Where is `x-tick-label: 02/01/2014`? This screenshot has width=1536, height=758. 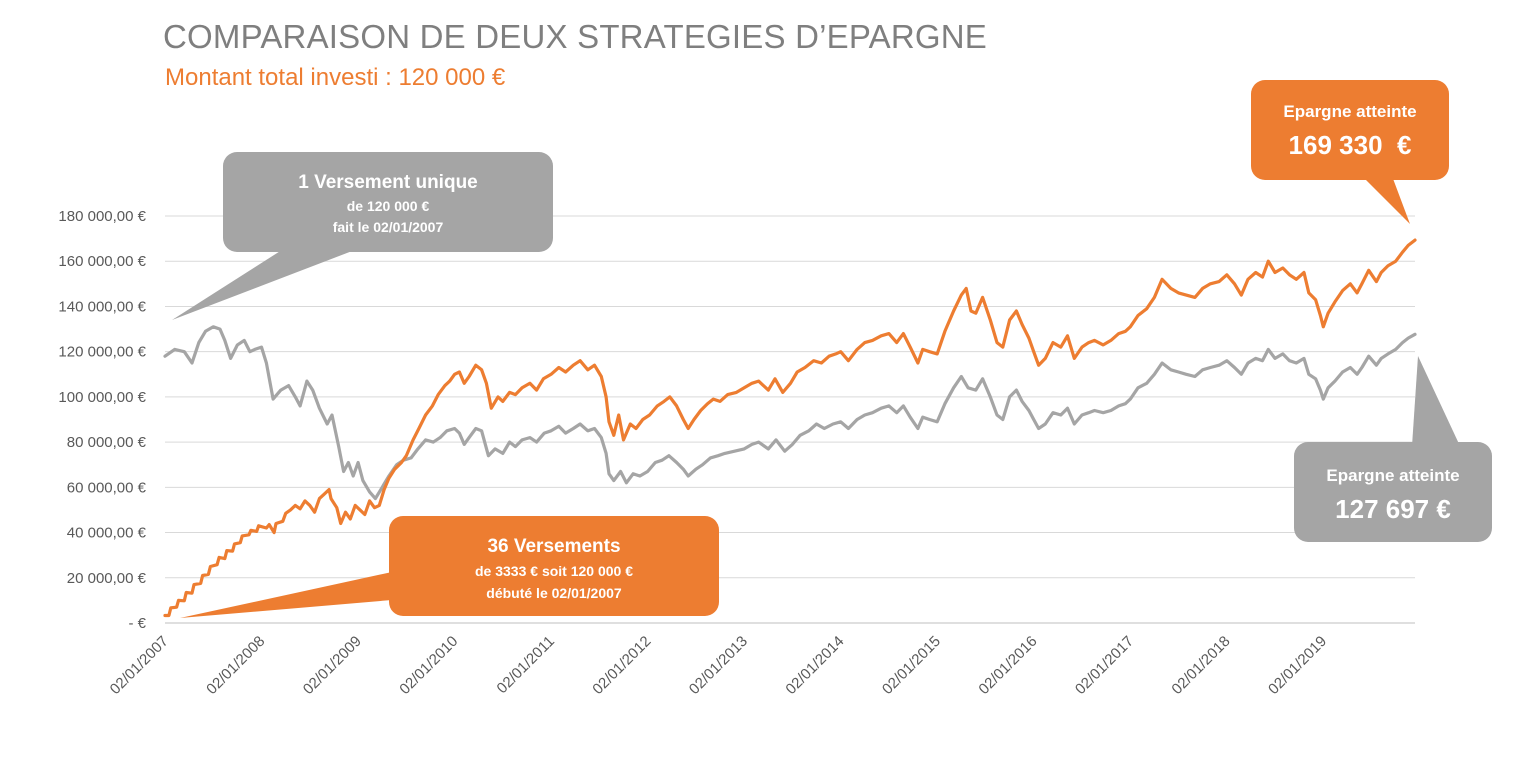 x-tick-label: 02/01/2014 is located at coordinates (814, 665).